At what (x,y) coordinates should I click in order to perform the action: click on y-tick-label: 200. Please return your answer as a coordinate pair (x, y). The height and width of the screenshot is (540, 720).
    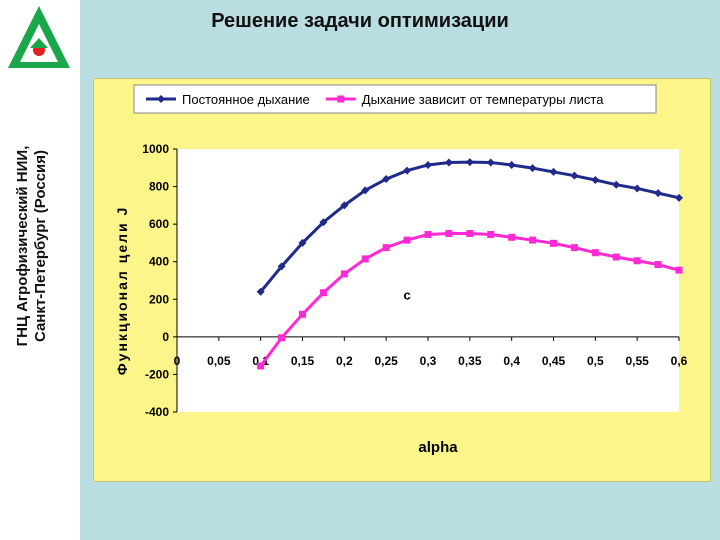
    Looking at the image, I should click on (159, 299).